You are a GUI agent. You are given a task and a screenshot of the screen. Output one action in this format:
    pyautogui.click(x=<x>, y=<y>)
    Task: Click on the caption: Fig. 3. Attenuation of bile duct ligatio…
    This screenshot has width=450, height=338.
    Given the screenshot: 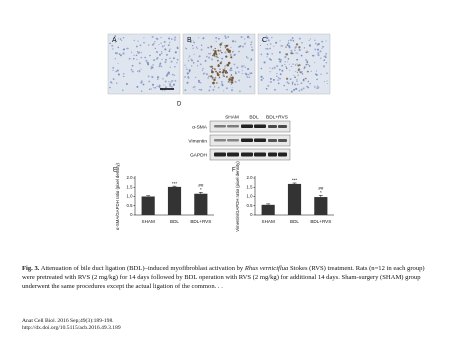 What is the action you would take?
    pyautogui.click(x=227, y=278)
    